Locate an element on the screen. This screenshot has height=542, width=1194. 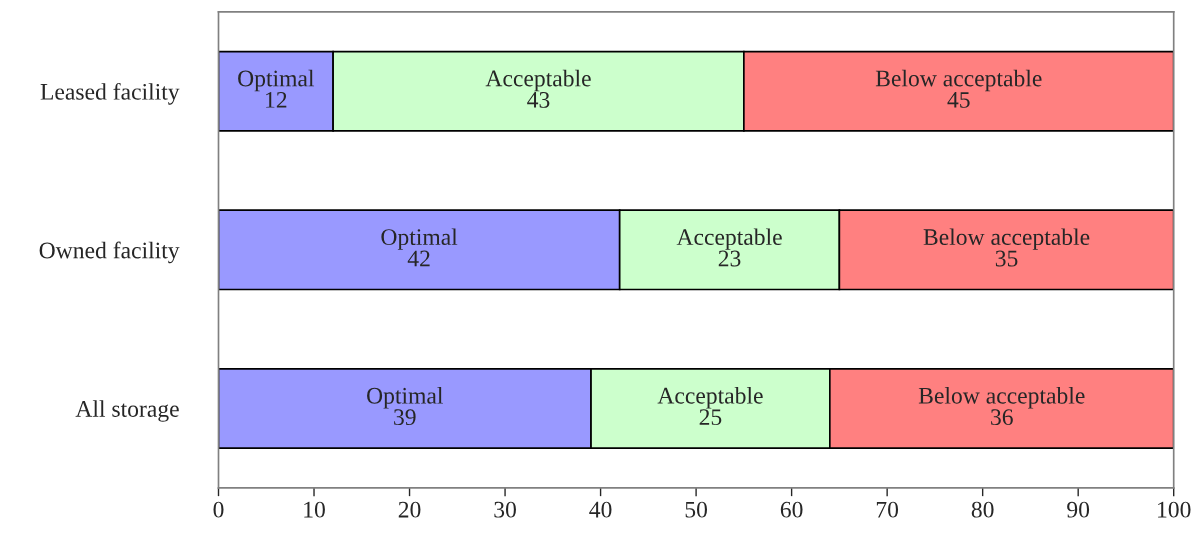
data-label: 36 is located at coordinates (1002, 417).